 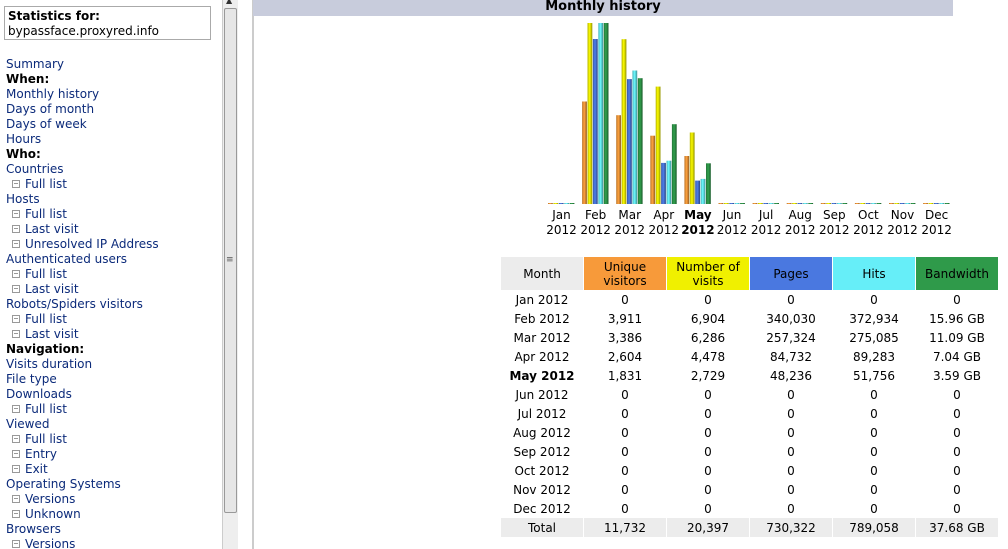 I want to click on menu-link-robots-spiders-visitors: Robots/Spiders visitors, so click(x=82, y=304).